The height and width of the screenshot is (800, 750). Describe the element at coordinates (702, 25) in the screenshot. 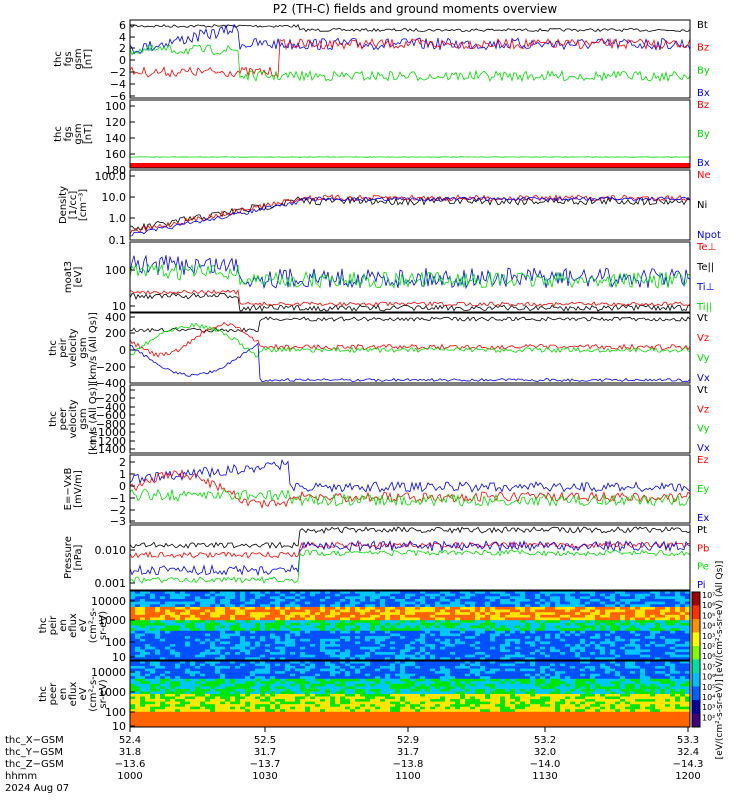

I see `legend-label-black: Bt` at that location.